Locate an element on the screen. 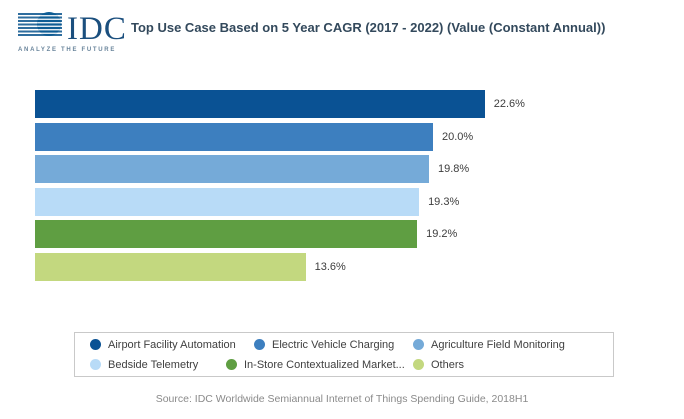 The width and height of the screenshot is (684, 419). legend-item: Others is located at coordinates (438, 365).